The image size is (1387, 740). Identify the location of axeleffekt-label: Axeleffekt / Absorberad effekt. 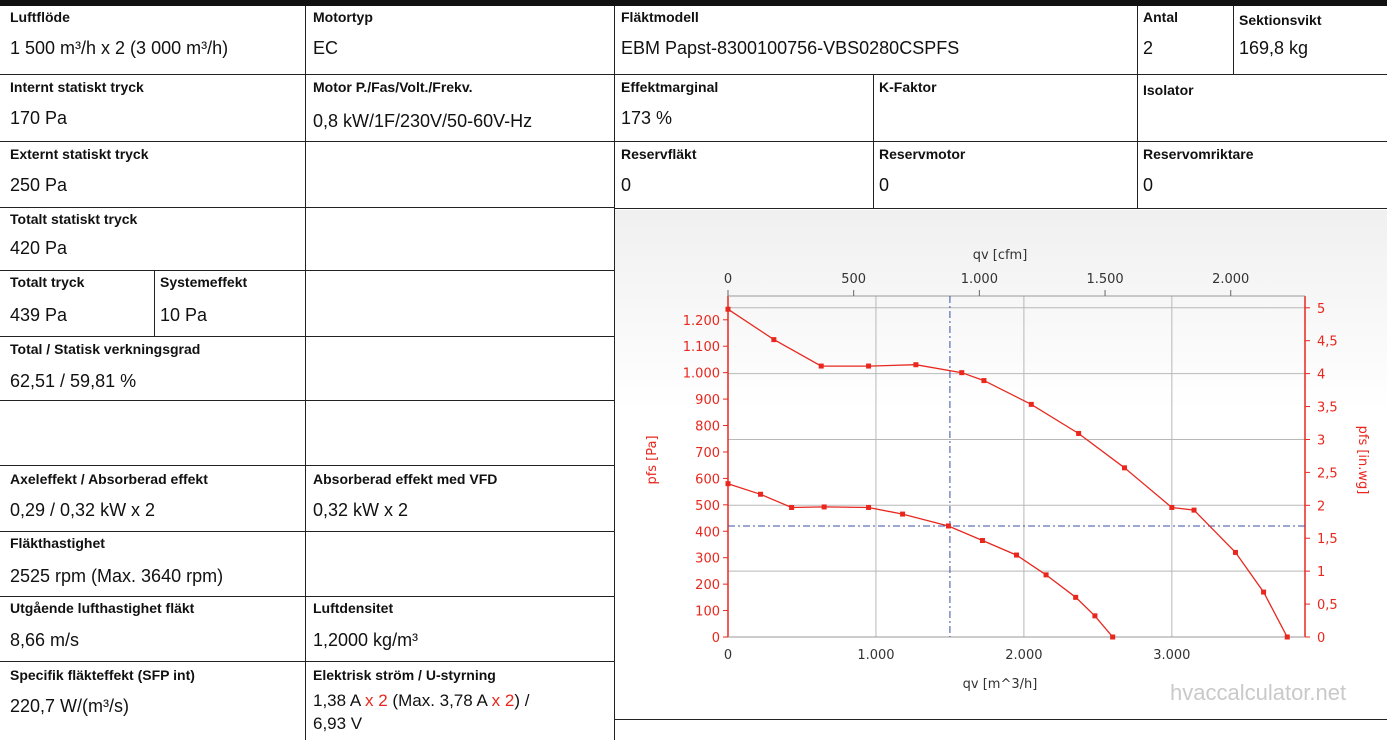
(109, 479).